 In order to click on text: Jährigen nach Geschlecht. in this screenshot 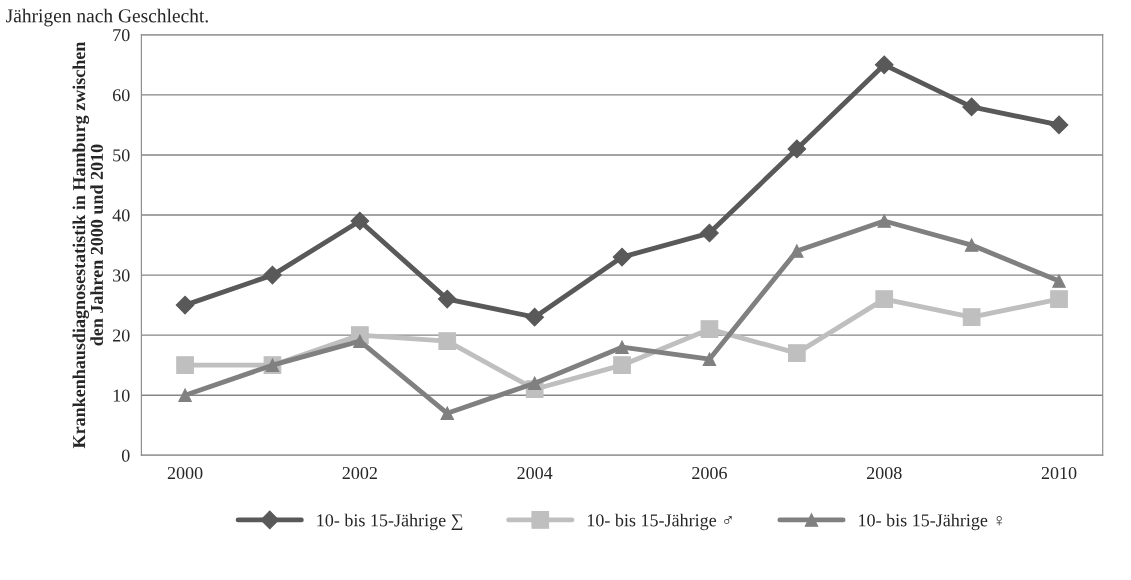, I will do `click(107, 17)`.